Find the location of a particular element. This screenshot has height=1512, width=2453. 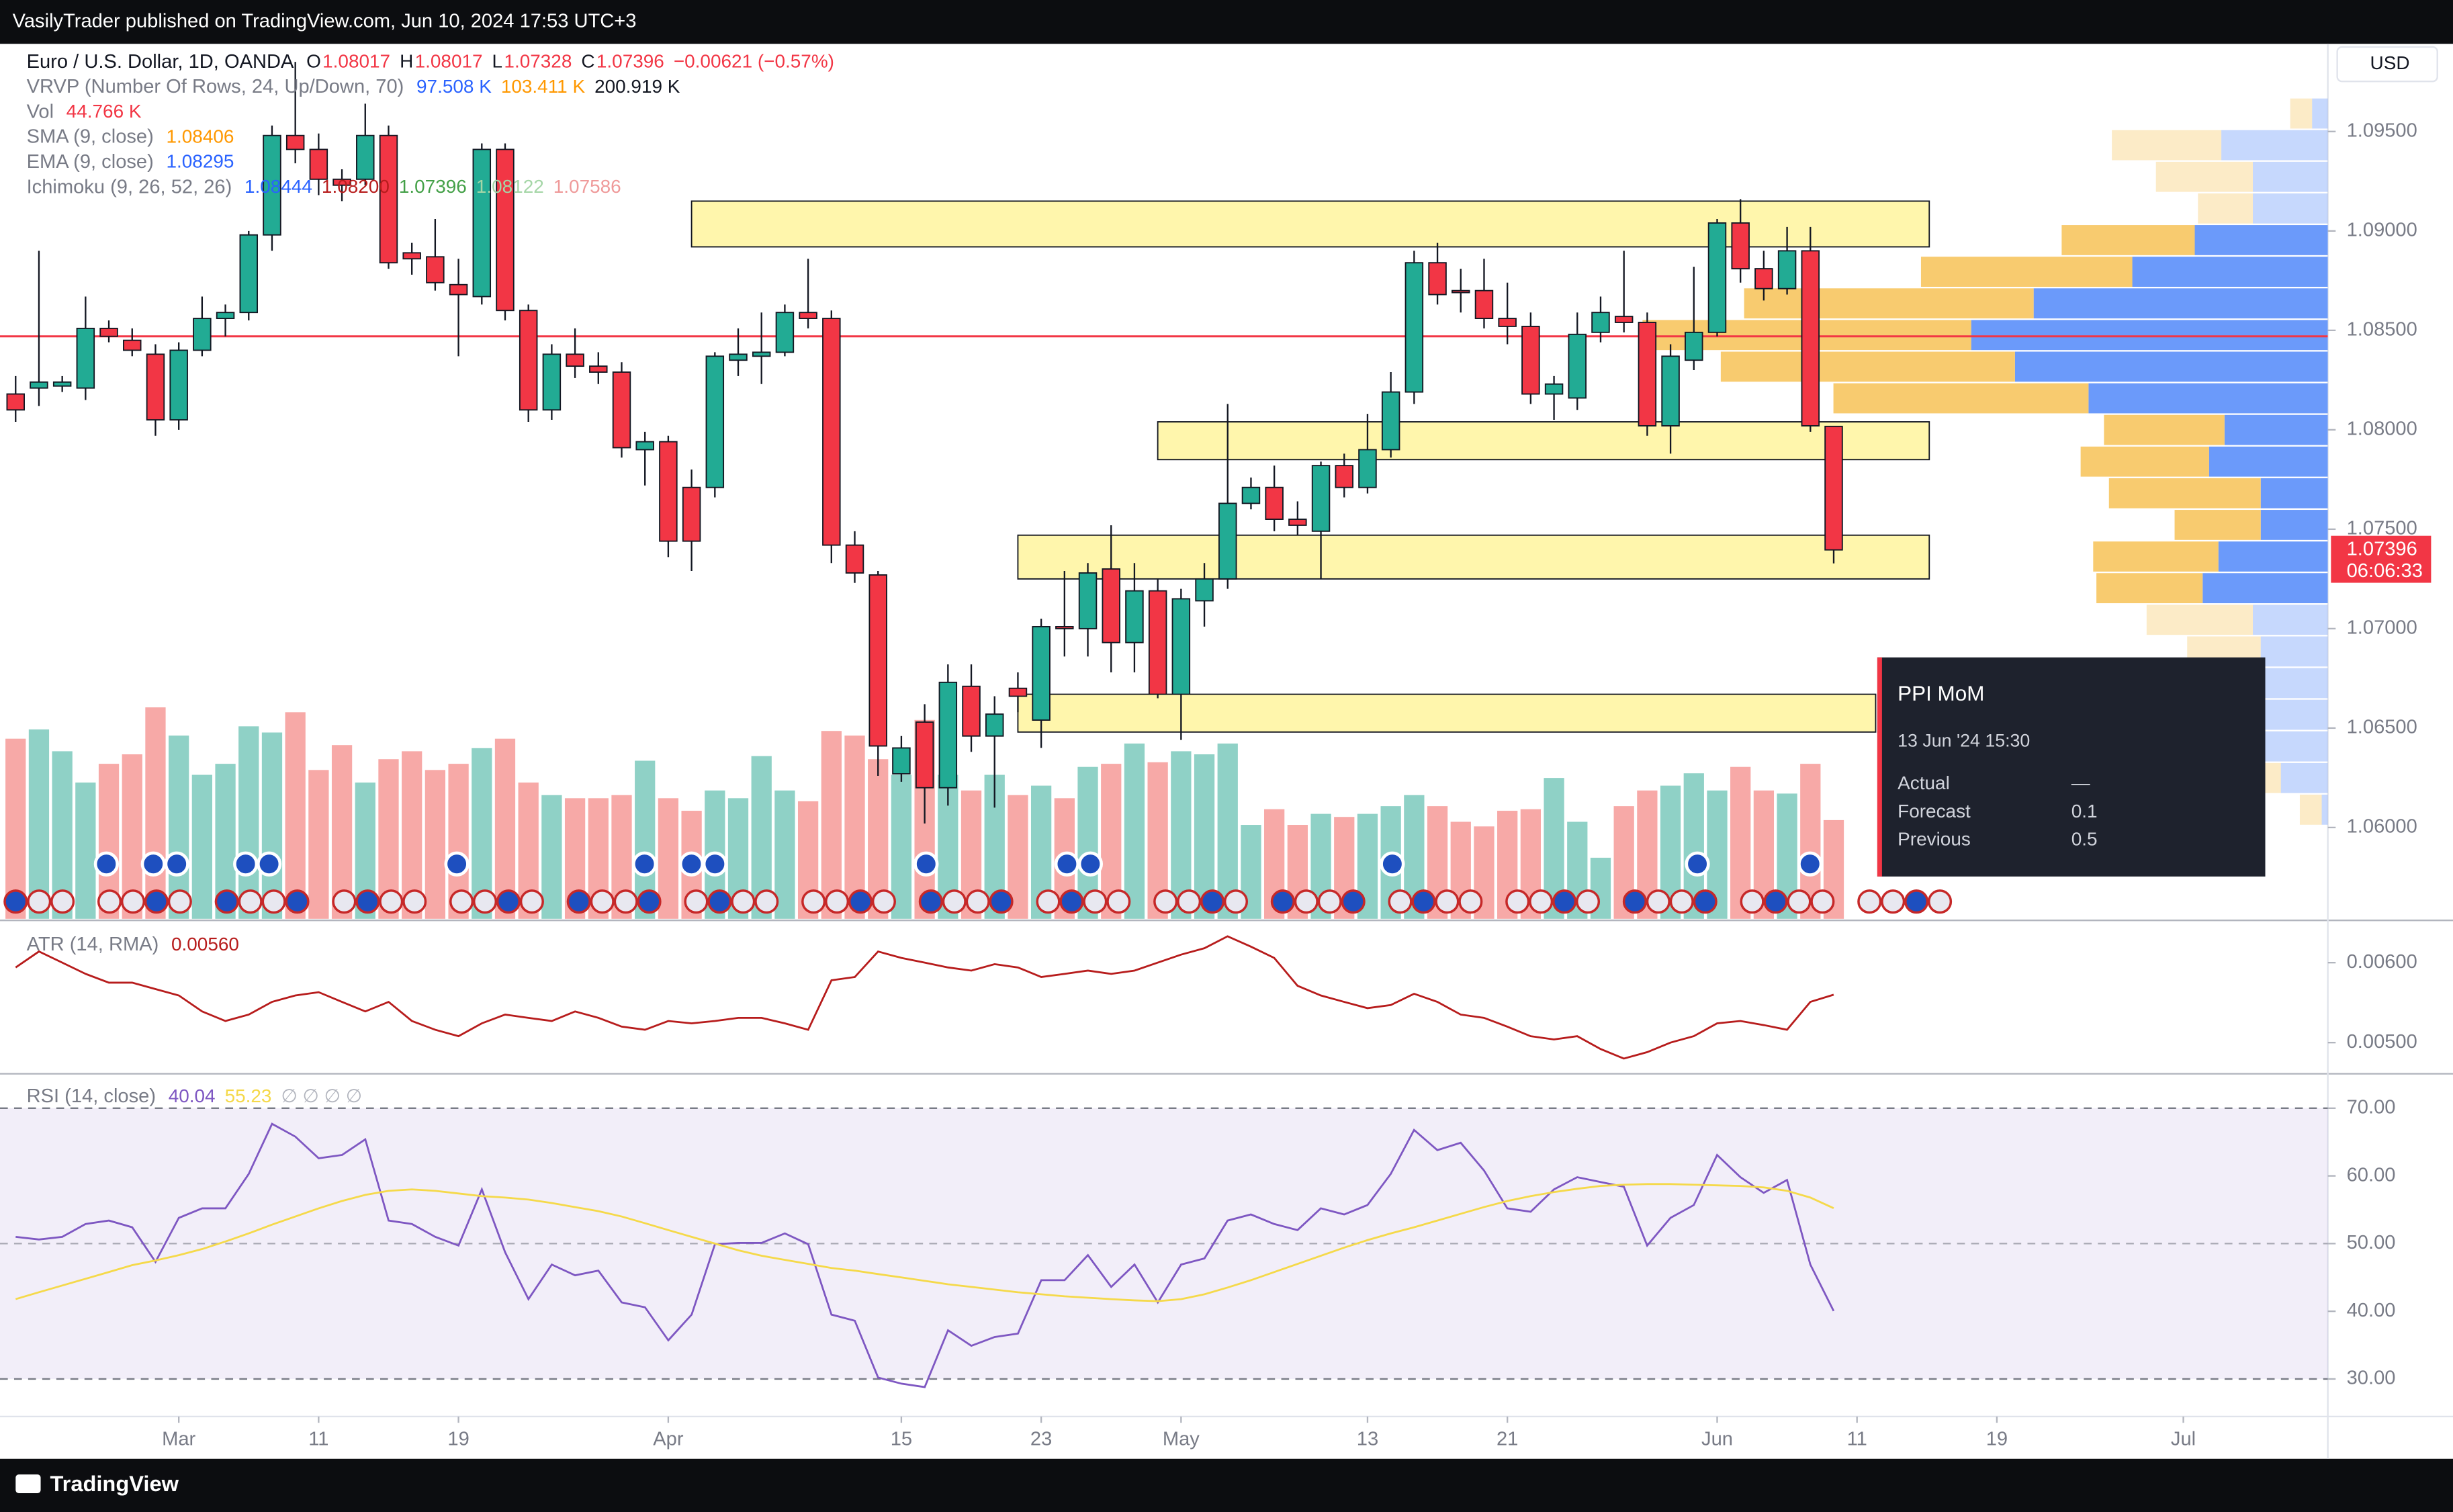

footer-bar is located at coordinates (1226, 1485).